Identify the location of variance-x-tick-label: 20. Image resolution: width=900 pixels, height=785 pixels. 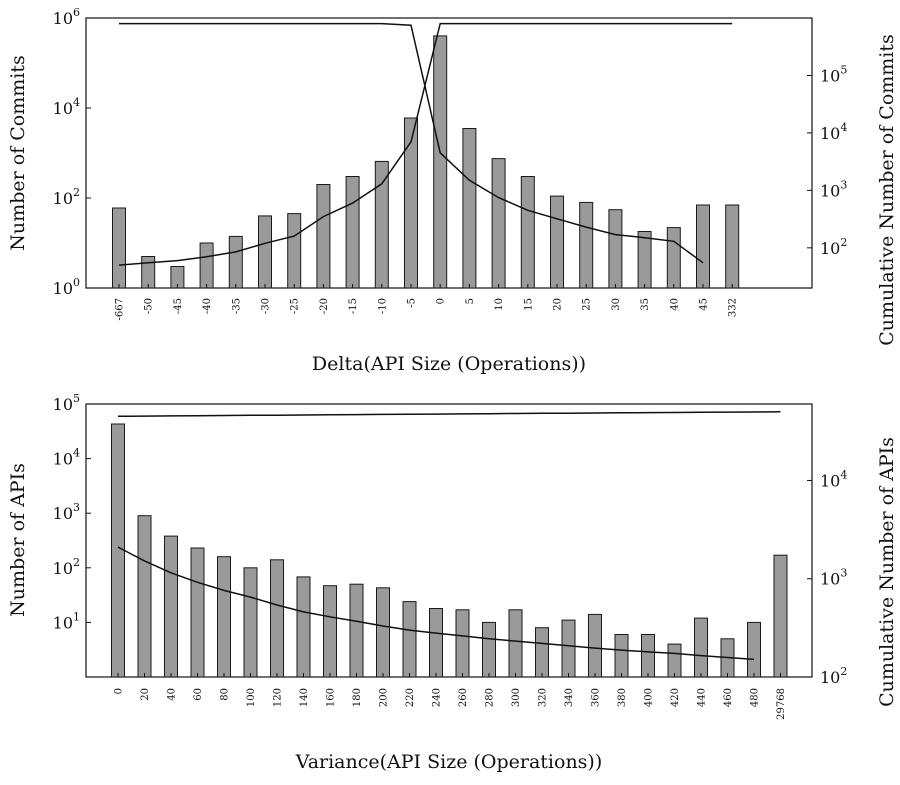
(145, 694).